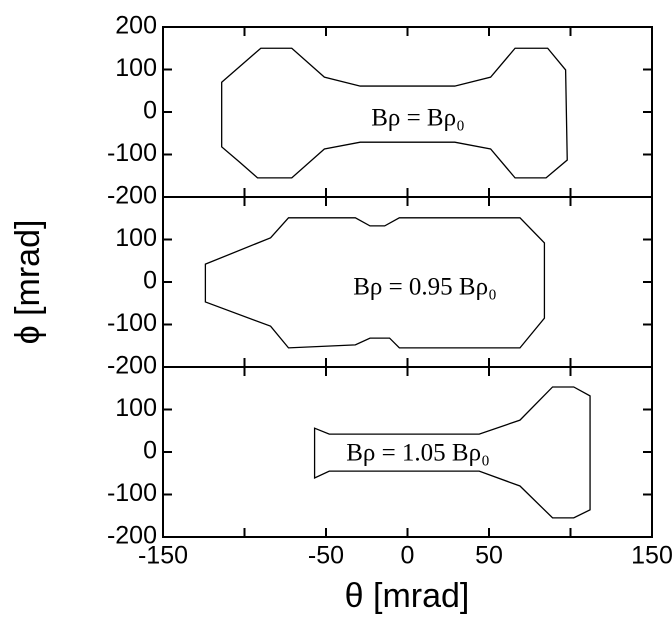 This screenshot has width=672, height=618. I want to click on annotation: Bρ = 0.95 Bρ₀, so click(425, 287).